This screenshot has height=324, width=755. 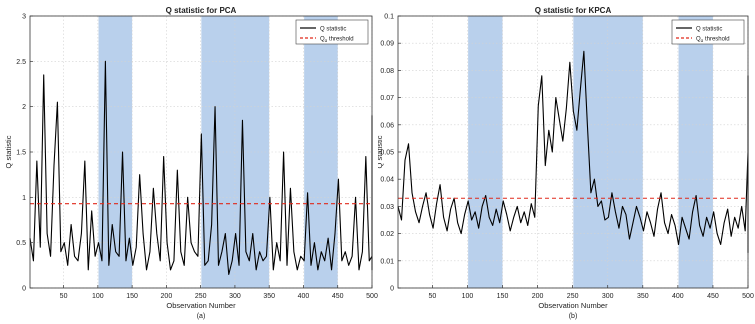 I want to click on panel-caption: (b), so click(x=573, y=316).